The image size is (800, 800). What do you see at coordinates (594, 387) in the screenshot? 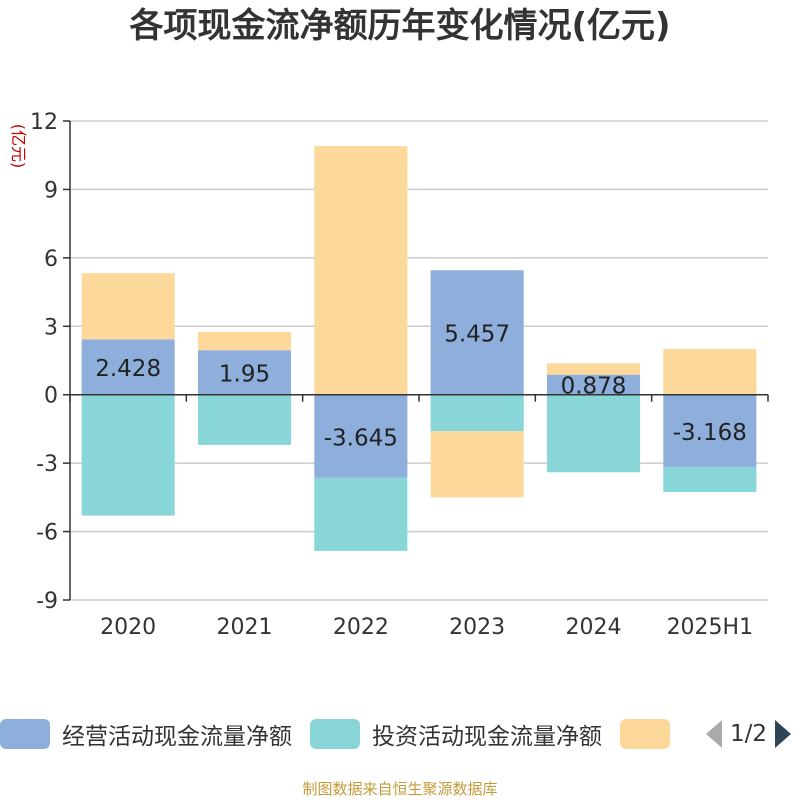
I see `data-label: 0.878` at bounding box center [594, 387].